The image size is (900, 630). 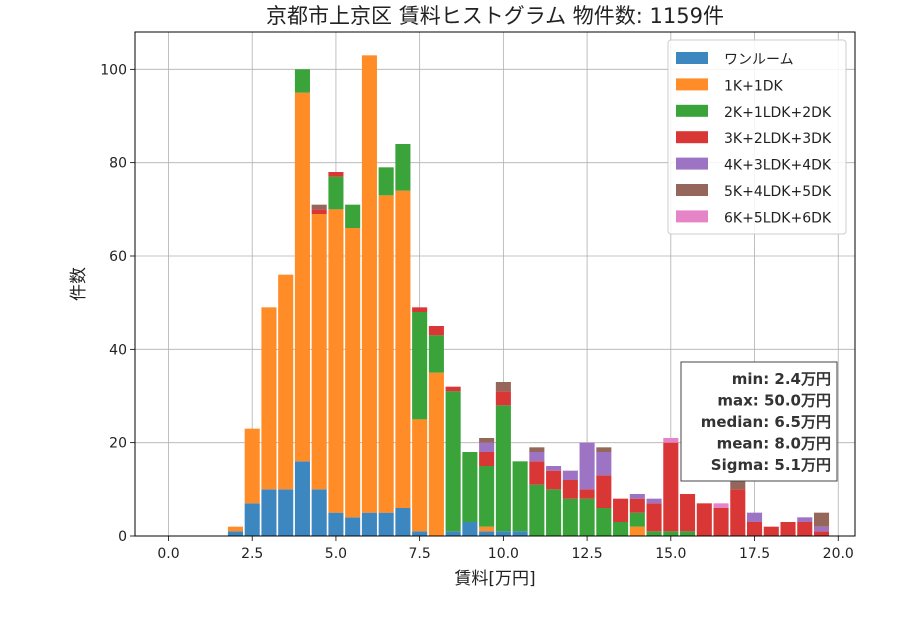 What do you see at coordinates (420, 554) in the screenshot?
I see `x-tick-label: 7.5` at bounding box center [420, 554].